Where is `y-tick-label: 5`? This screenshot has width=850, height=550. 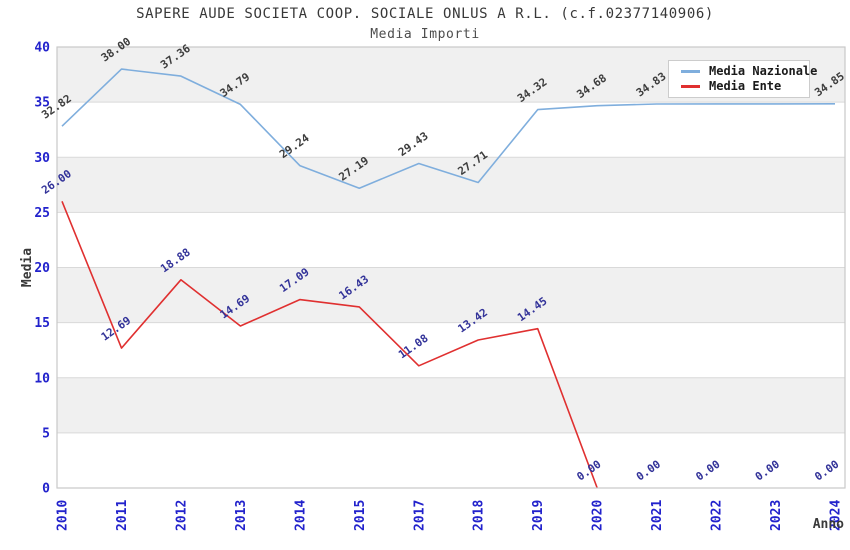
y-tick-label: 5 is located at coordinates (46, 433).